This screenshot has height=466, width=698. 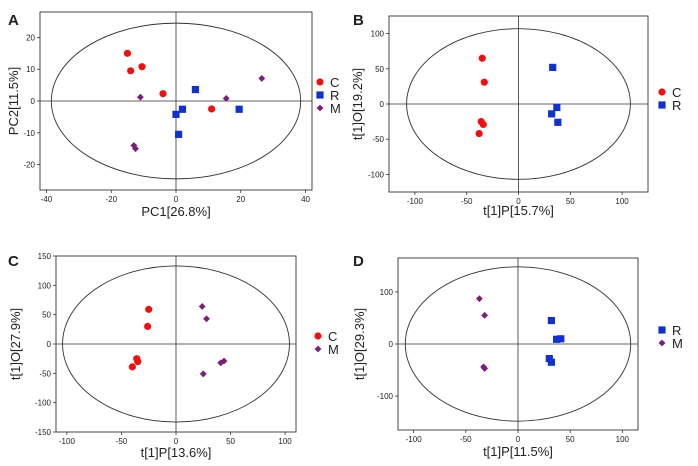 What do you see at coordinates (359, 344) in the screenshot?
I see `y-axis-label: t[1]O[29.3%]` at bounding box center [359, 344].